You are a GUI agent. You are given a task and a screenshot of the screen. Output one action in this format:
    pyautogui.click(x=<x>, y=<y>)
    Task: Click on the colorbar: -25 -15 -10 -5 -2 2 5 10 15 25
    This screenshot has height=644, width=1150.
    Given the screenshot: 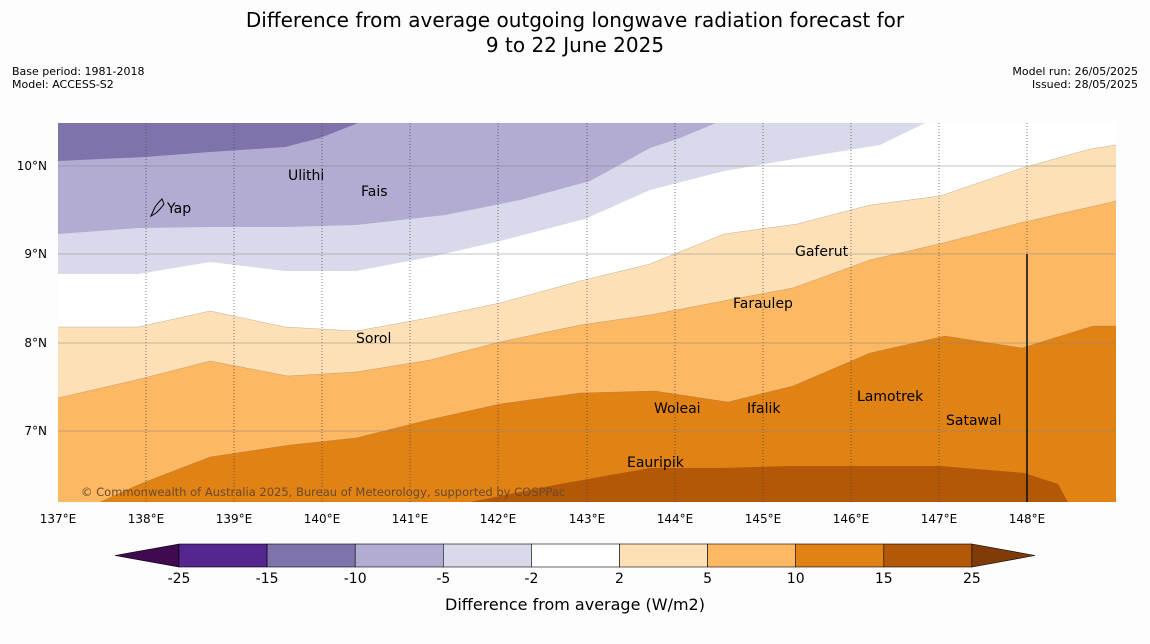 What is the action you would take?
    pyautogui.click(x=575, y=565)
    